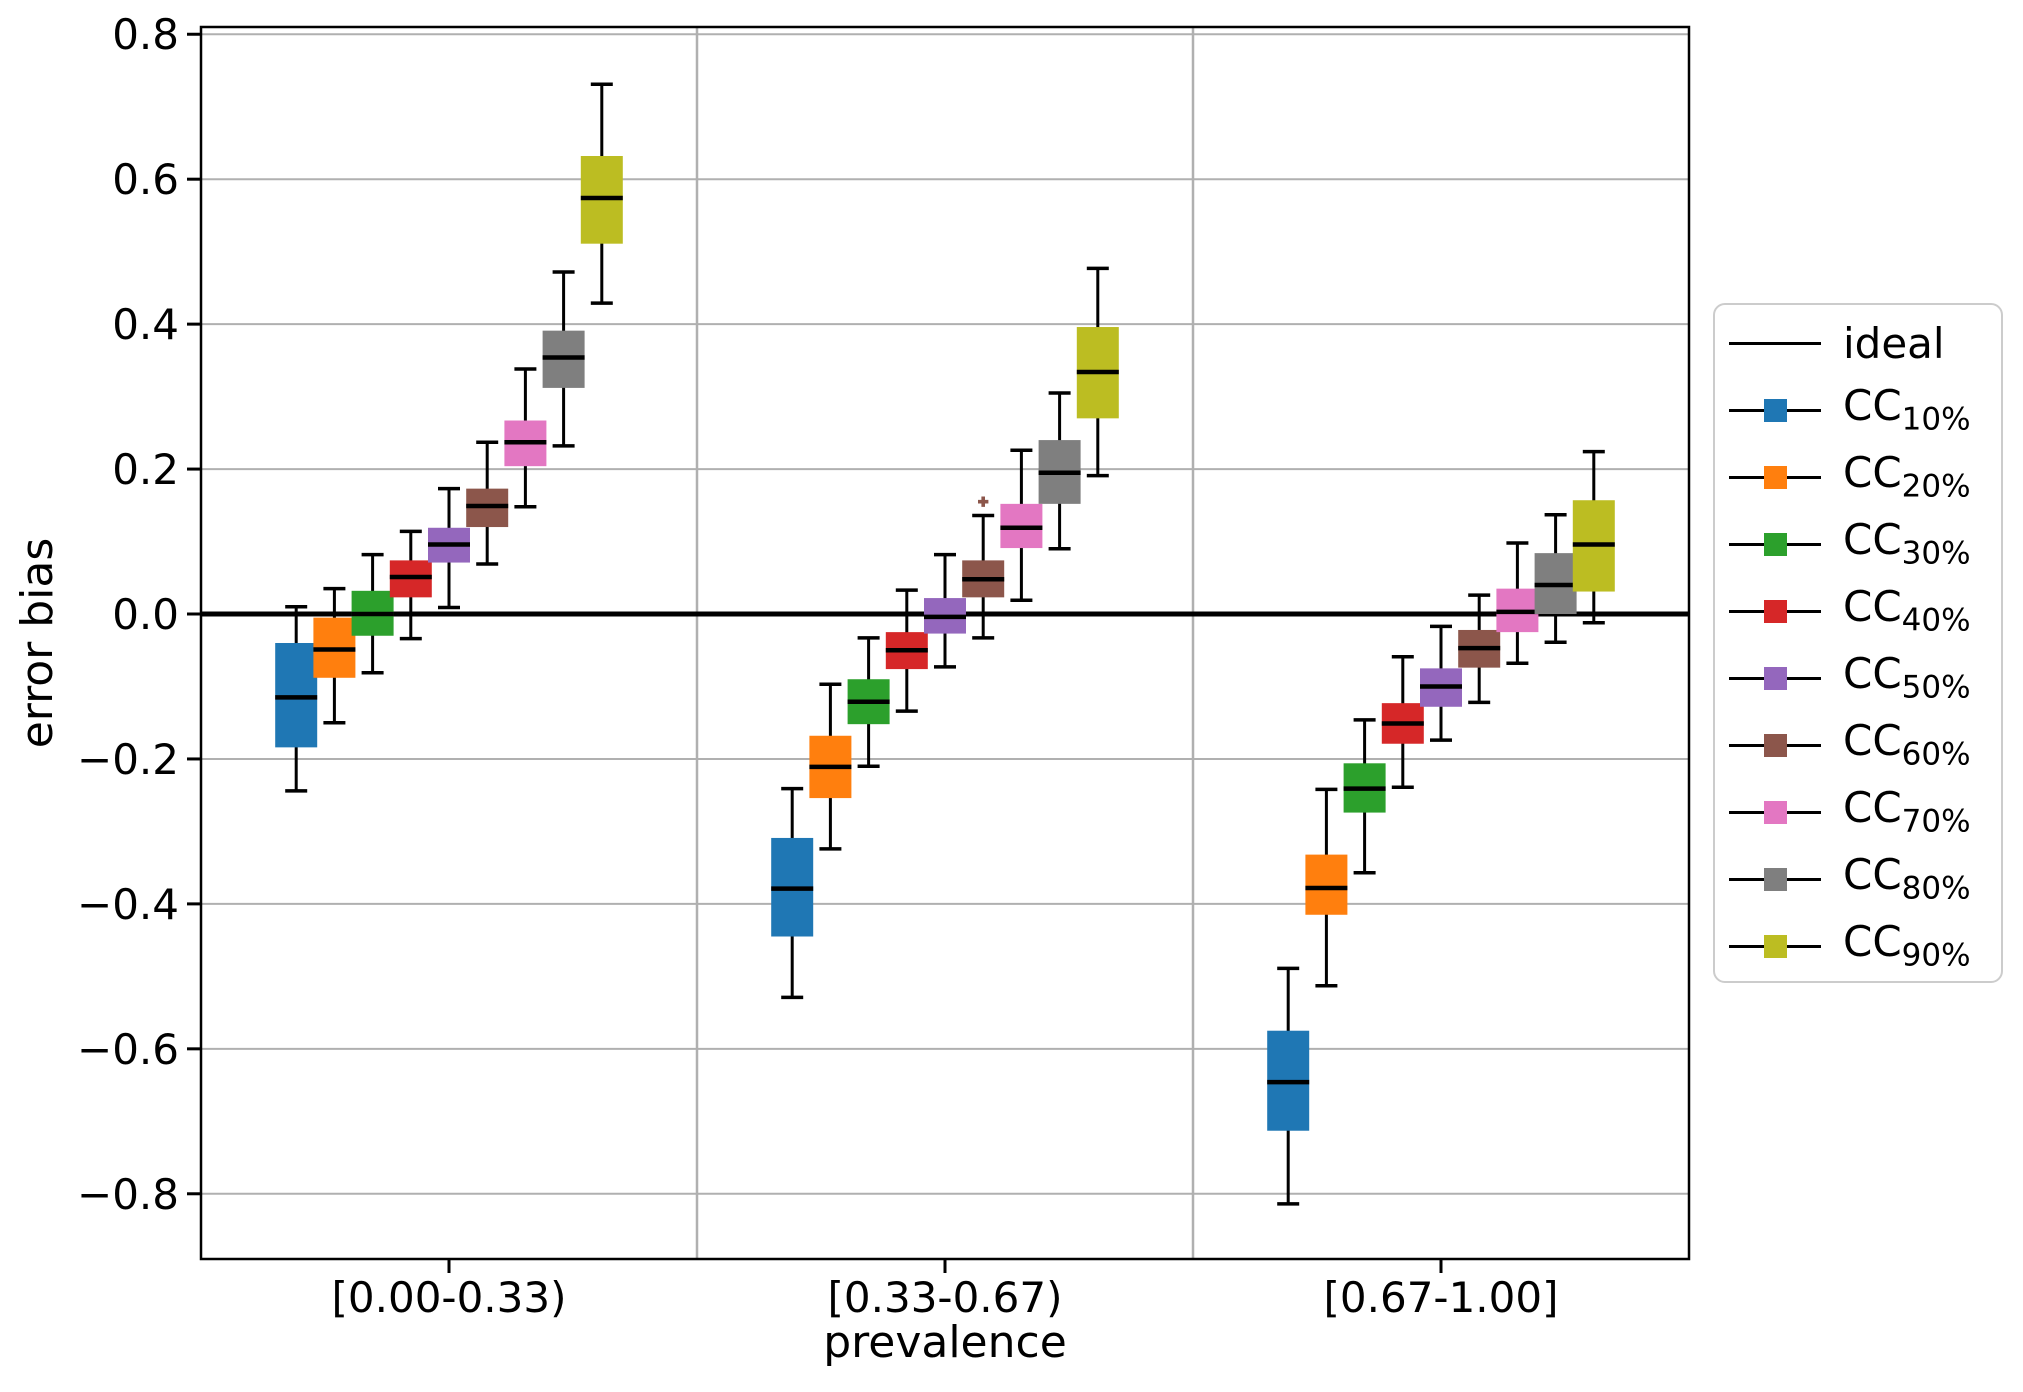 The width and height of the screenshot is (2023, 1392). Describe the element at coordinates (145, 614) in the screenshot. I see `y-tick-label: 0.0` at that location.